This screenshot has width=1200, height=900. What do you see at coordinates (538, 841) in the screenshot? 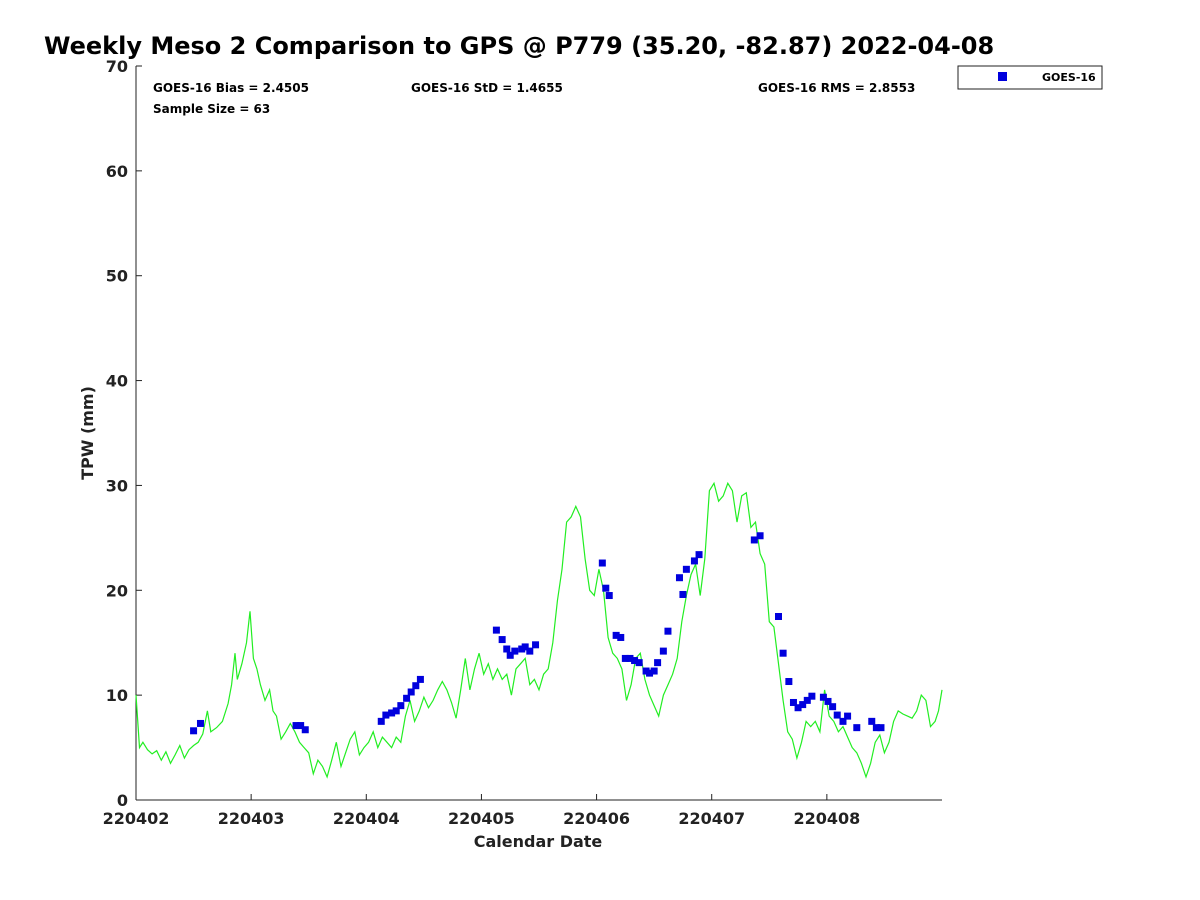
I see `x-axis-label: Calendar Date` at bounding box center [538, 841].